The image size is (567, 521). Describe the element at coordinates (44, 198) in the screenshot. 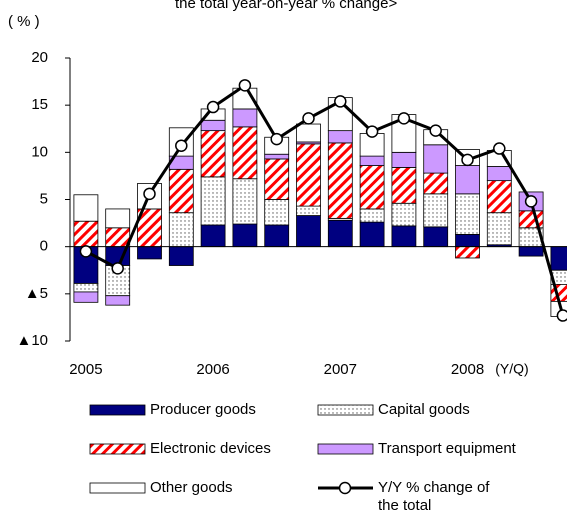

I see `y-tick-label: 5` at that location.